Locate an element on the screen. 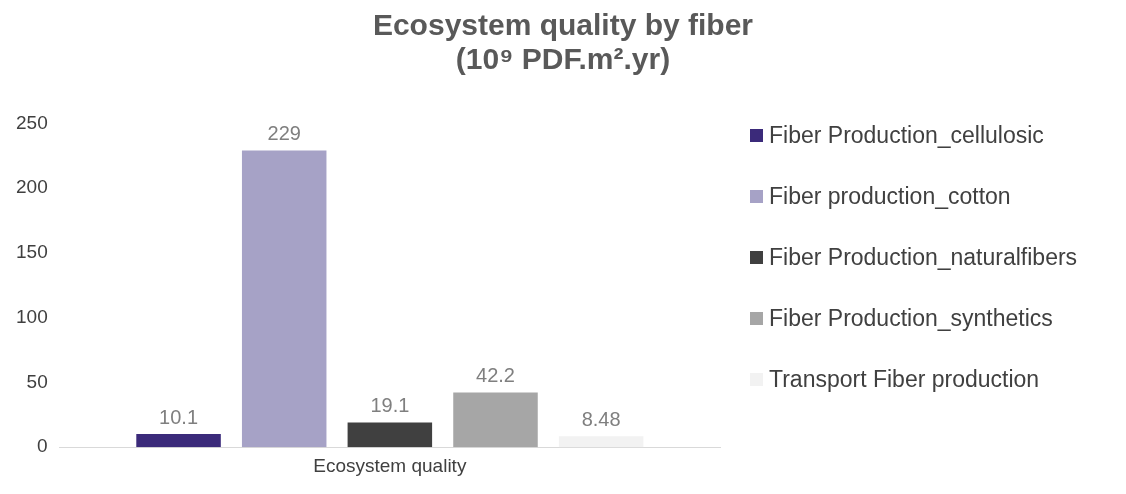 Image resolution: width=1126 pixels, height=494 pixels. data-label: 8.48 is located at coordinates (601, 418).